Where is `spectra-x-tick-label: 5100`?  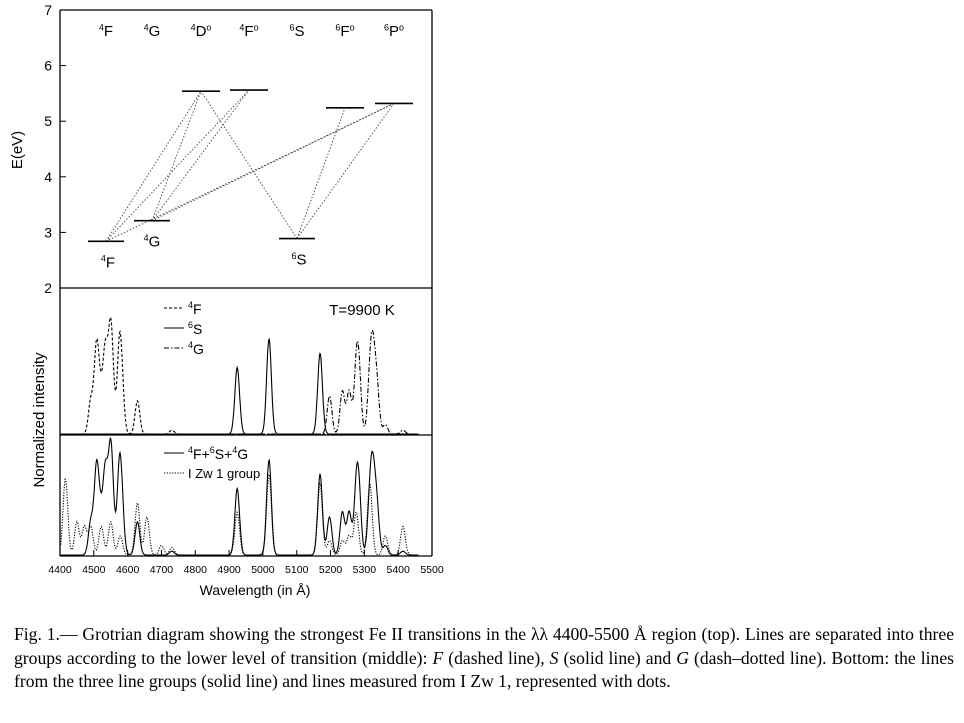
spectra-x-tick-label: 5100 is located at coordinates (297, 570).